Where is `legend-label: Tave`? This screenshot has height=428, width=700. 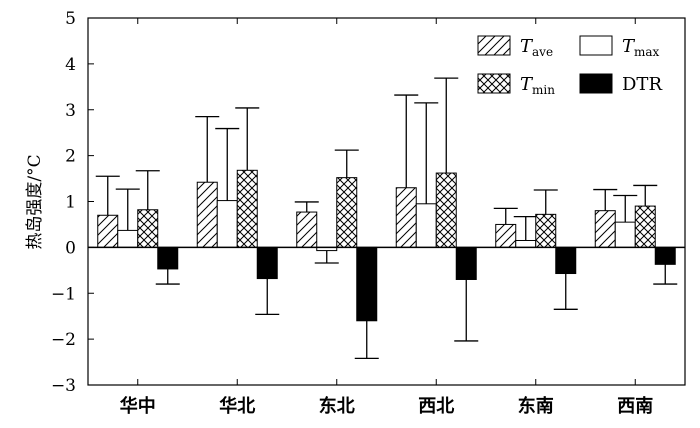
legend-label: Tave is located at coordinates (536, 47).